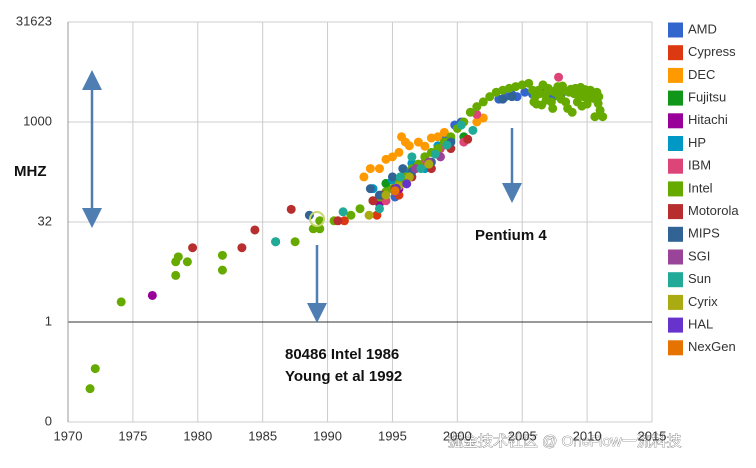 The width and height of the screenshot is (756, 468). I want to click on legend-label: IBM, so click(699, 165).